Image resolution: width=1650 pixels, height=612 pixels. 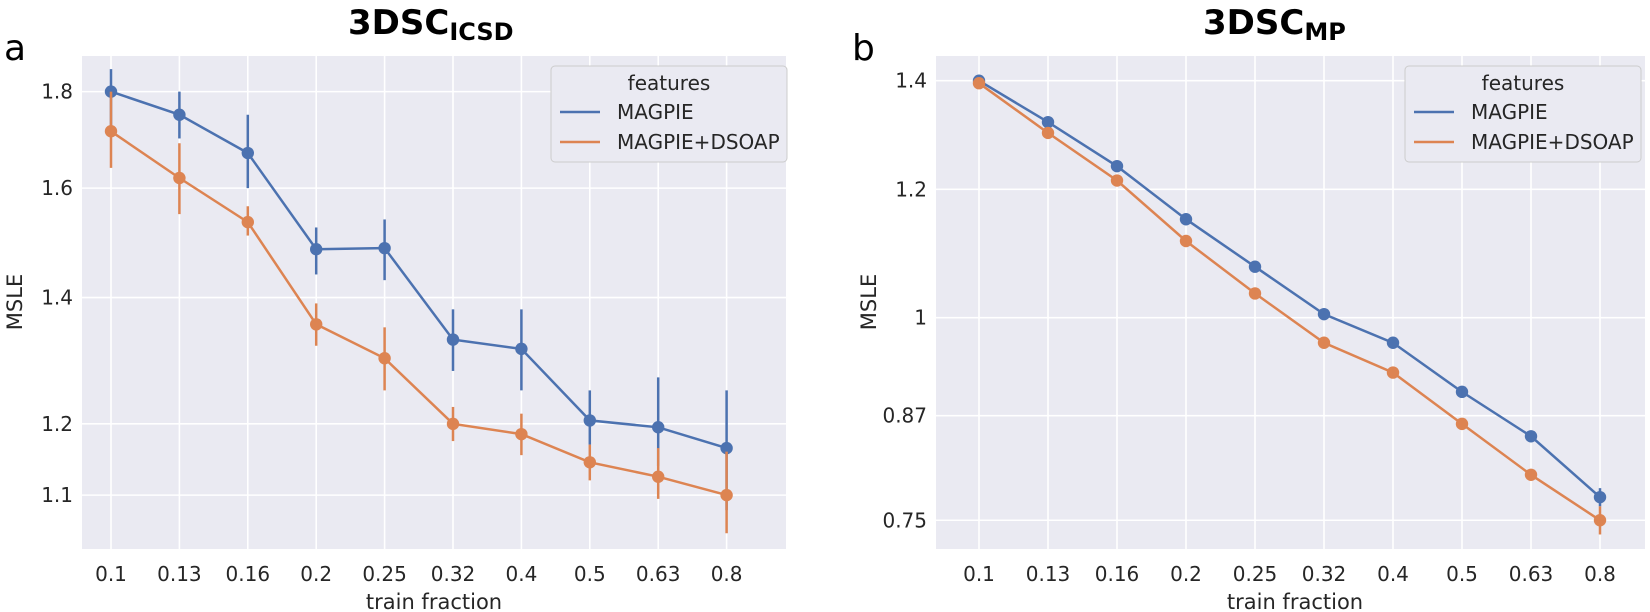 I want to click on panel-b-legend-box, so click(x=1523, y=114).